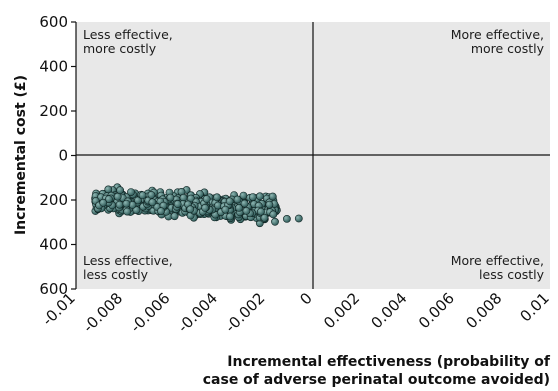 Image resolution: width=558 pixels, height=391 pixels. What do you see at coordinates (197, 312) in the screenshot?
I see `x-tick-label: -0.004` at bounding box center [197, 312].